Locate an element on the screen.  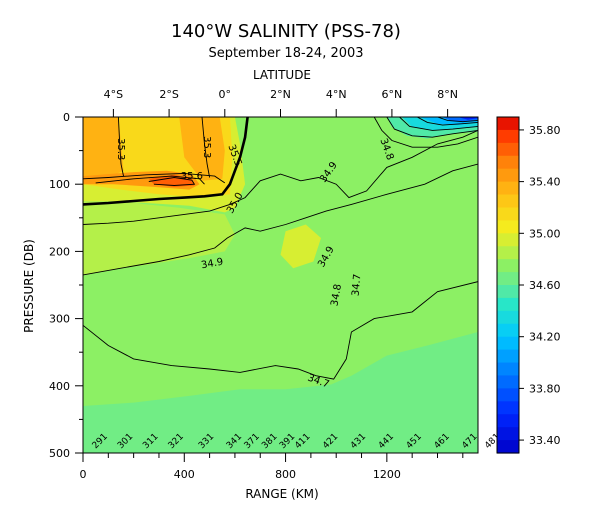
x-tick-label: 1200 is located at coordinates (387, 474).